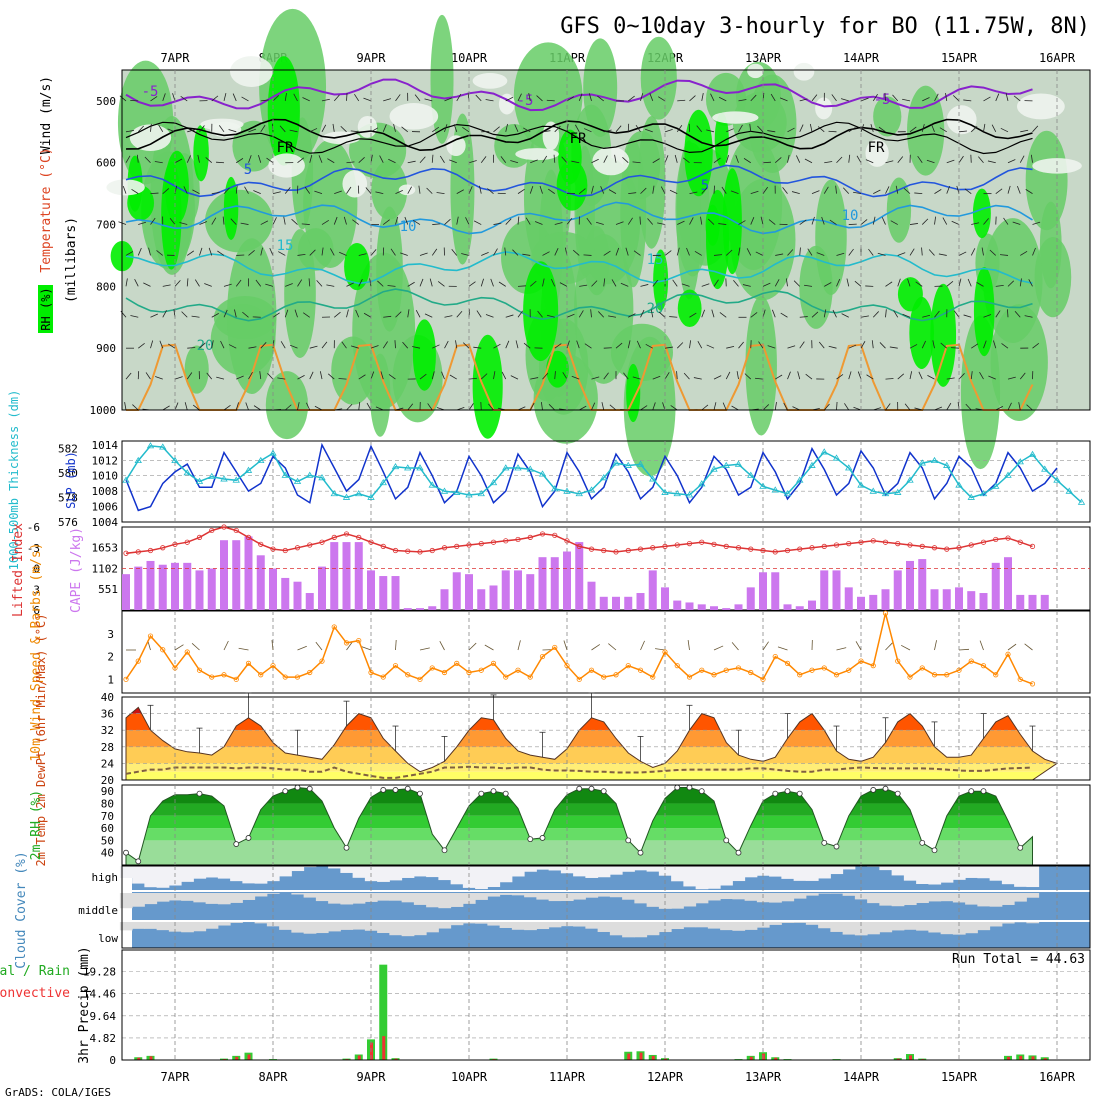 This screenshot has height=1100, width=1100. Describe the element at coordinates (606, 1005) in the screenshot. I see `panel-frame` at that location.